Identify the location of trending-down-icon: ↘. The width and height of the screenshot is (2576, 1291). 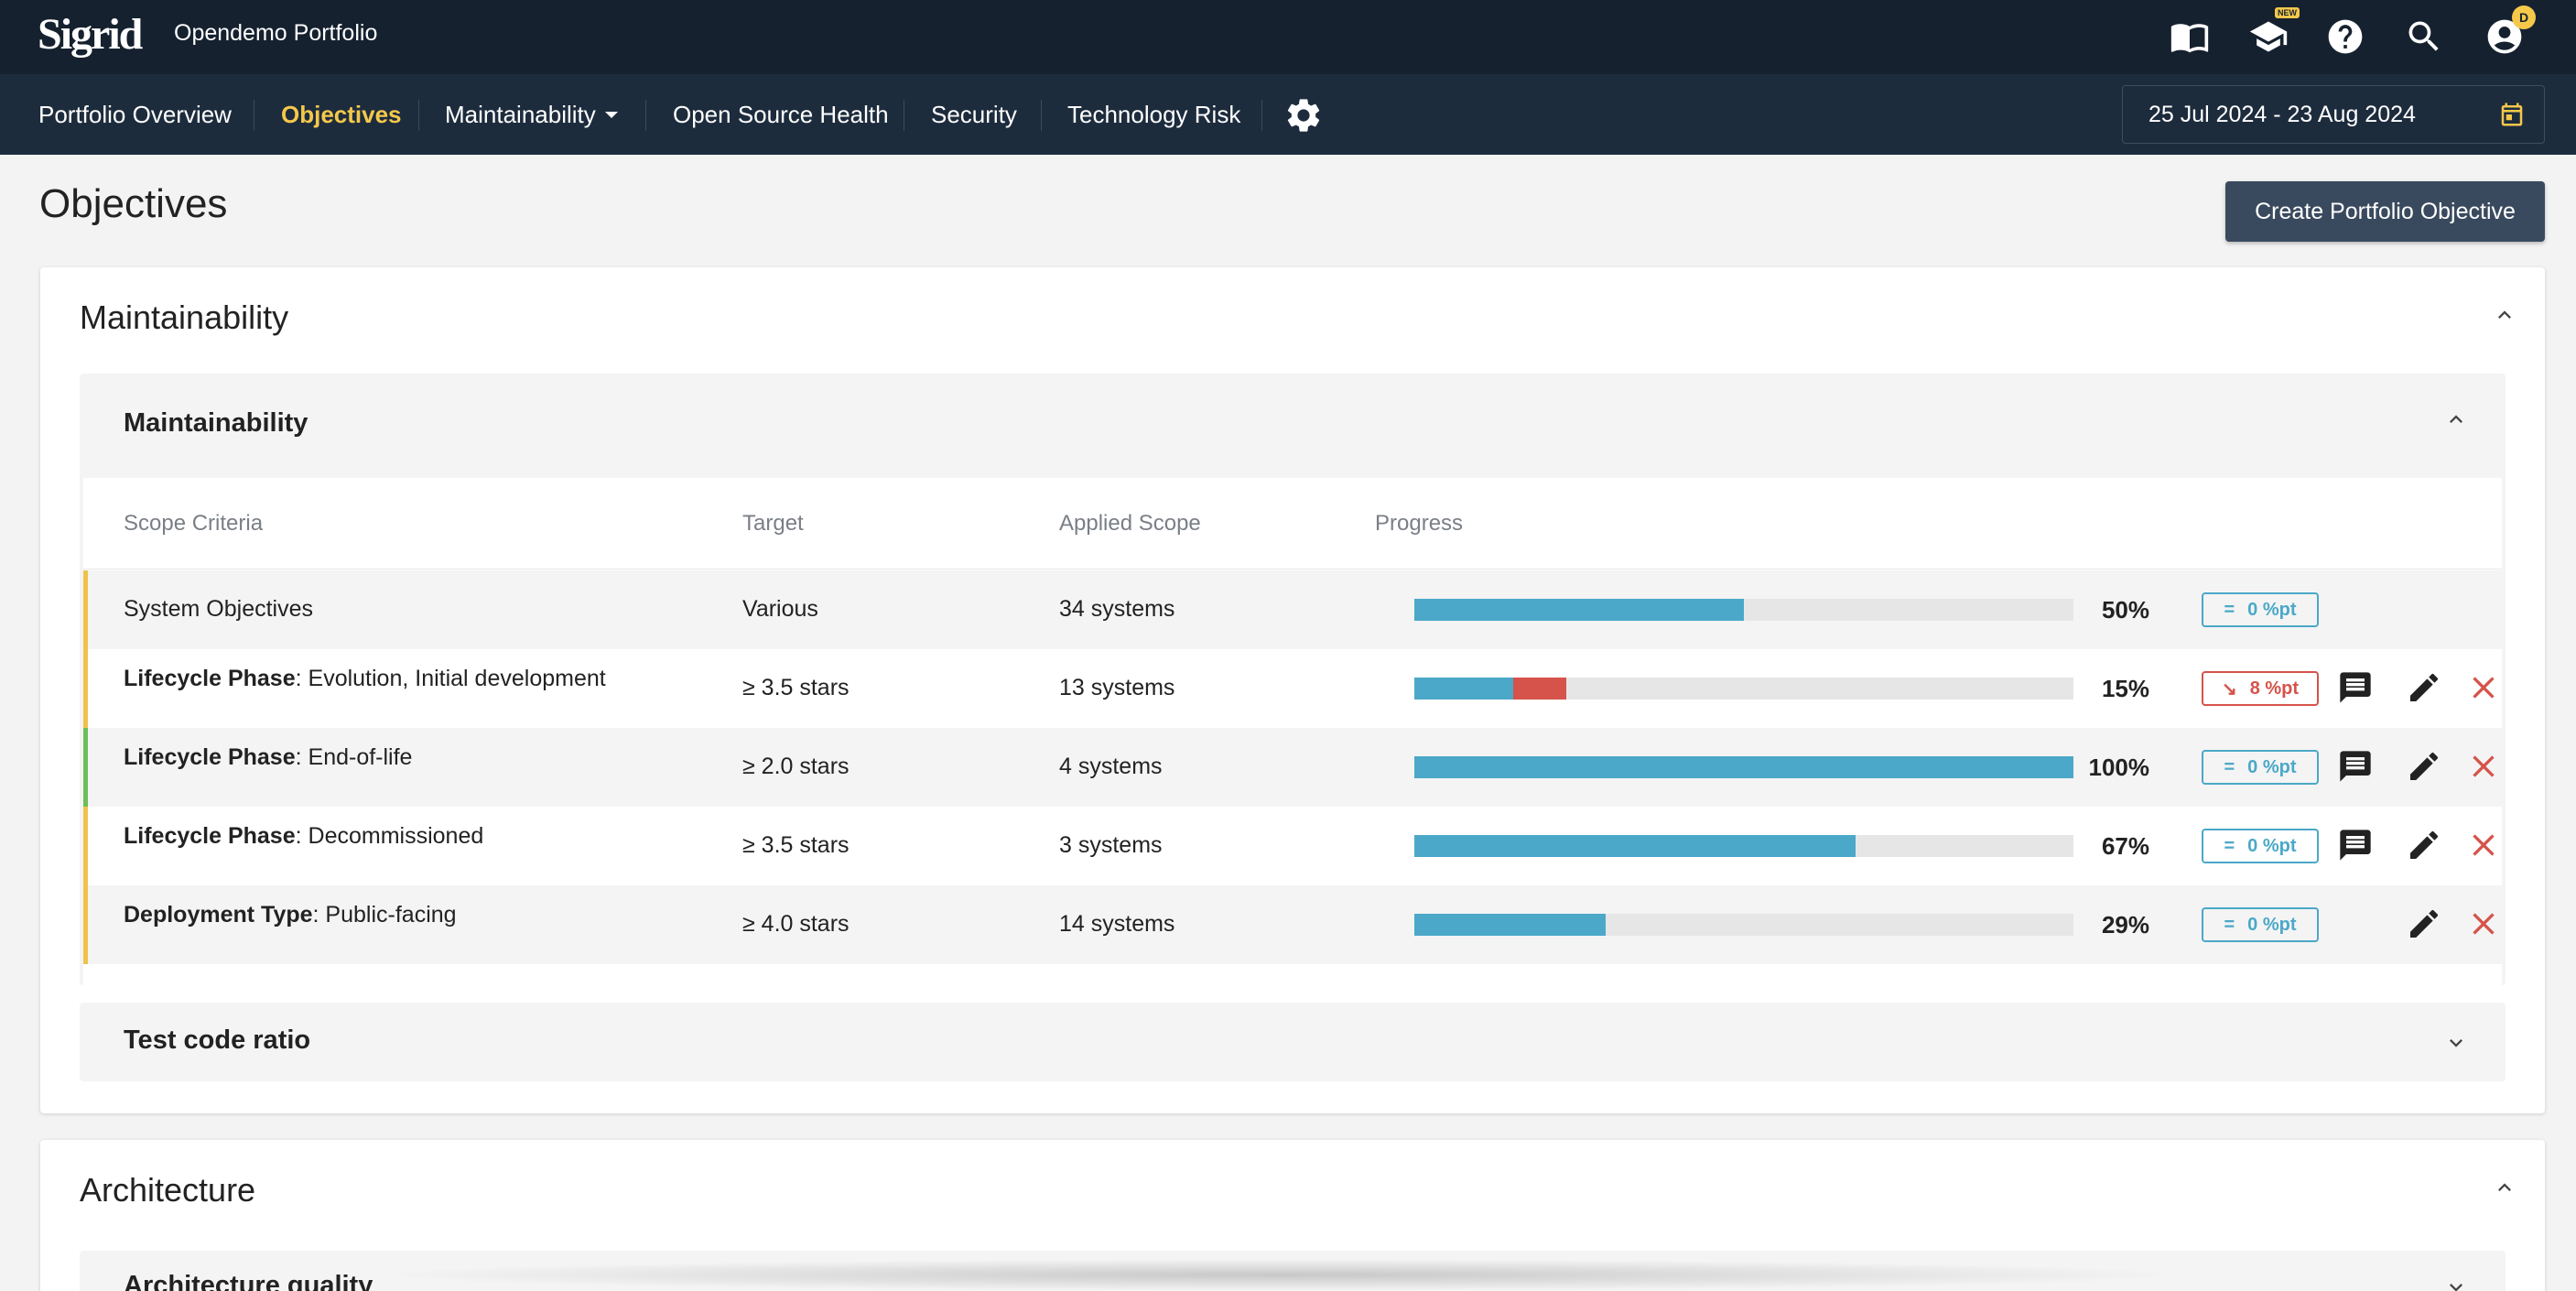
(2229, 689).